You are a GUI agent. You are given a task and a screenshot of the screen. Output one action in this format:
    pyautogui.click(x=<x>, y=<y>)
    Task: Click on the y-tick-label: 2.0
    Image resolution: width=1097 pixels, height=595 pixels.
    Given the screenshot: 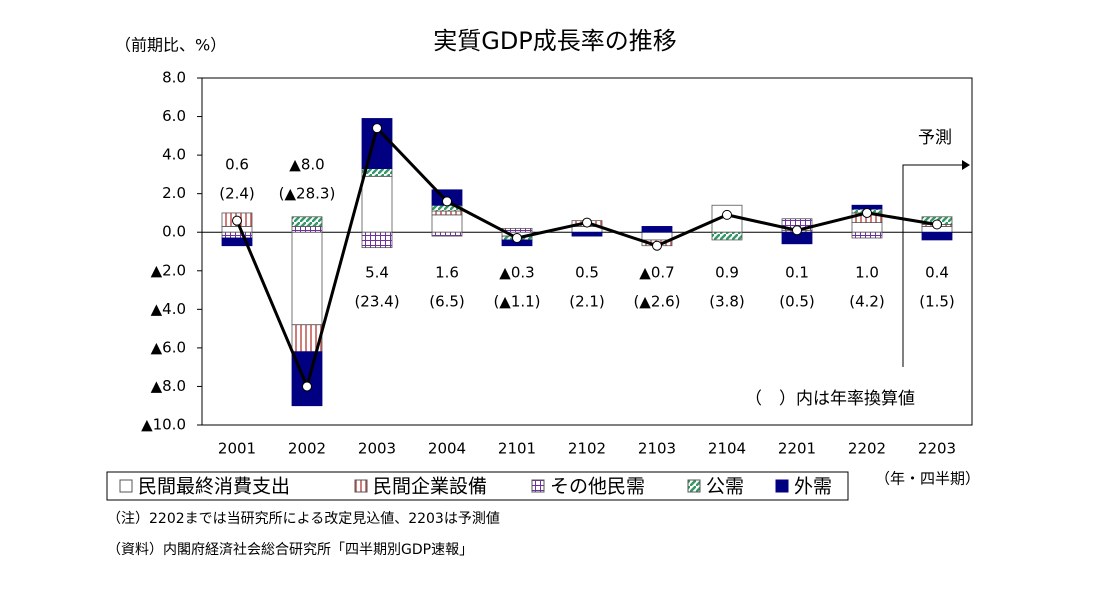 What is the action you would take?
    pyautogui.click(x=174, y=193)
    